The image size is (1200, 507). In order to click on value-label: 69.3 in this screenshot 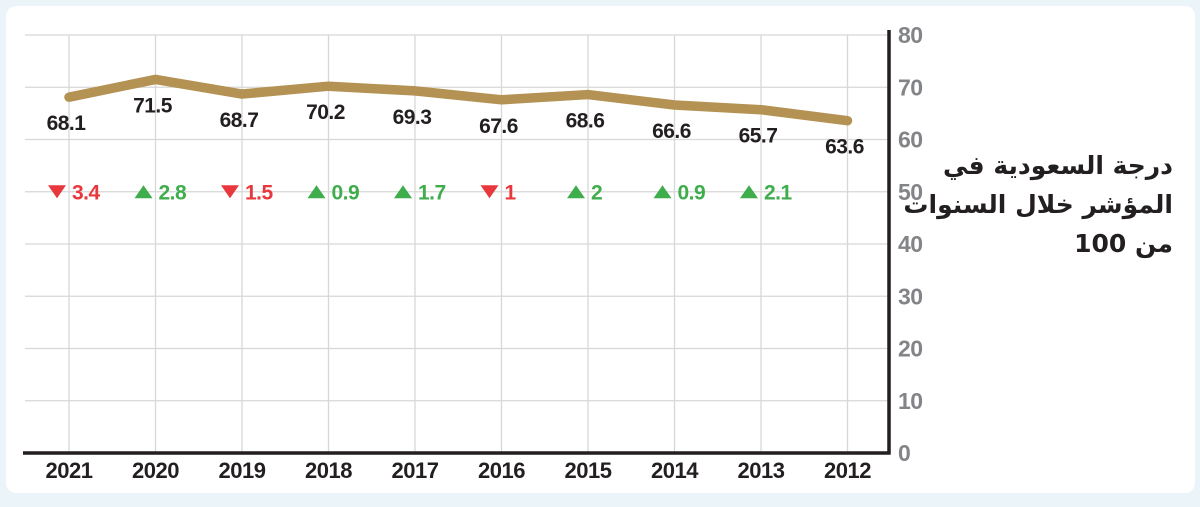, I will do `click(412, 117)`.